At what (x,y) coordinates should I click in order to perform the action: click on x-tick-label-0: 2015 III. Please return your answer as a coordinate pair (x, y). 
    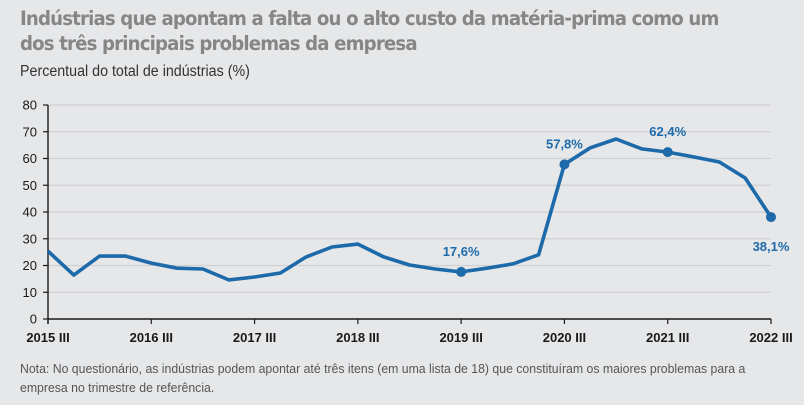
    Looking at the image, I should click on (47, 337).